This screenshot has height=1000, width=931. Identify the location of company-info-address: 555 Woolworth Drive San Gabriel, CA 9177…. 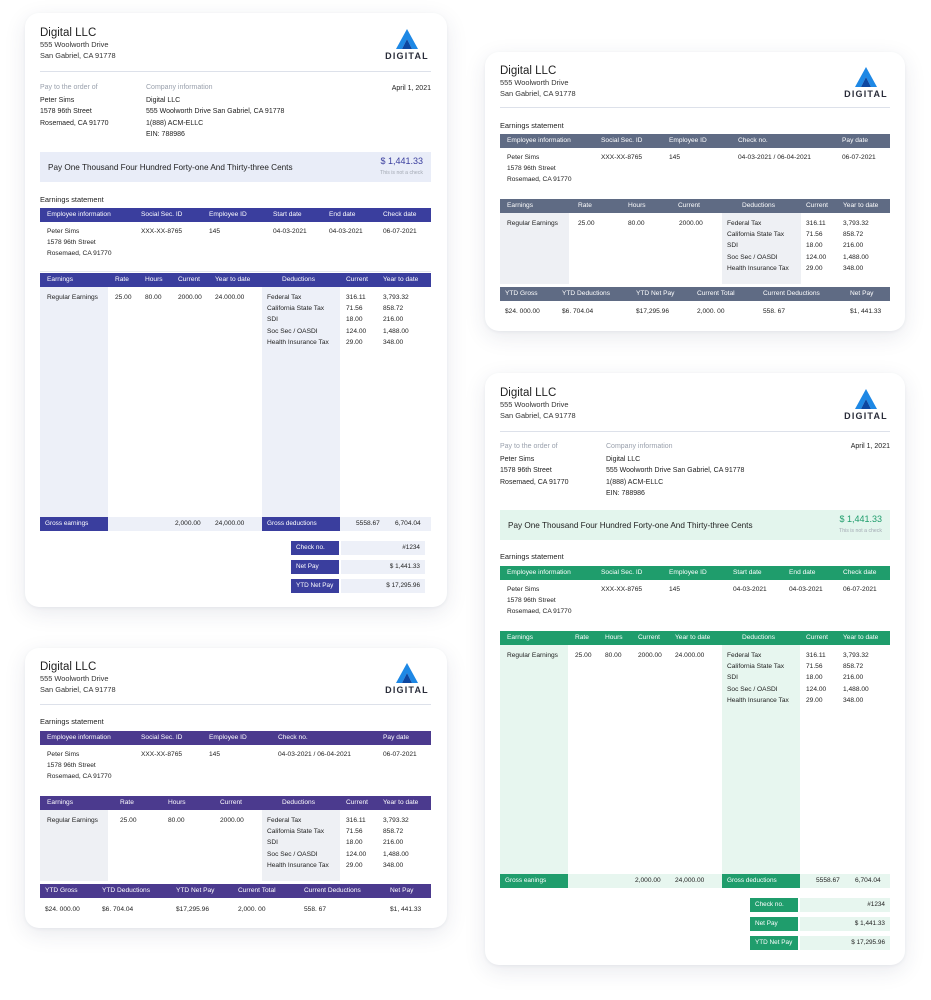
(215, 112).